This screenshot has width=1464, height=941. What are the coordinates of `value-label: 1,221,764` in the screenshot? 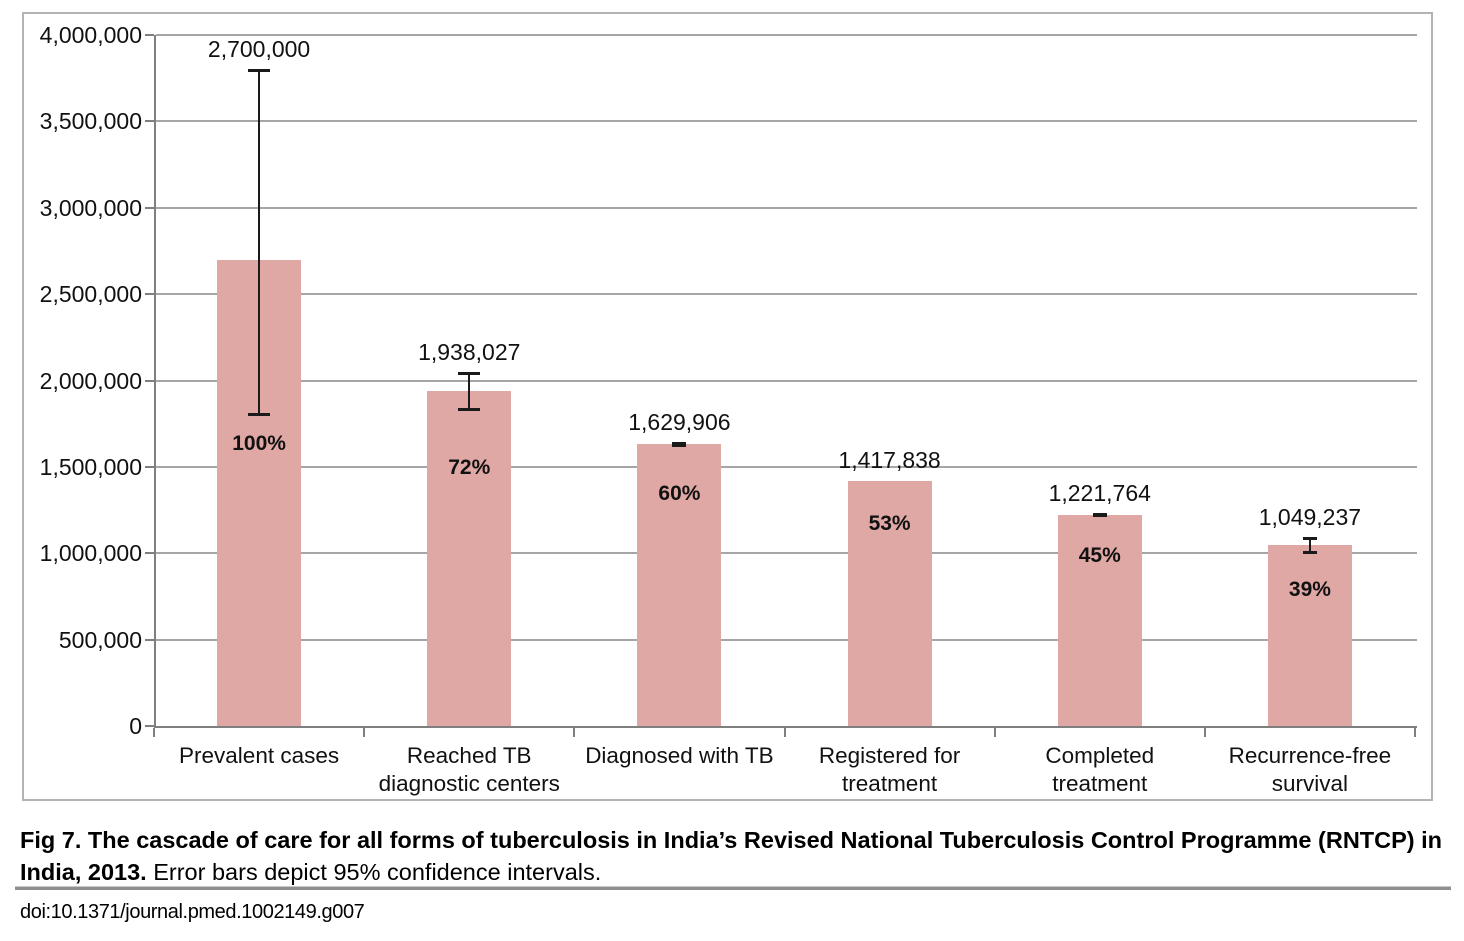 It's located at (1099, 492).